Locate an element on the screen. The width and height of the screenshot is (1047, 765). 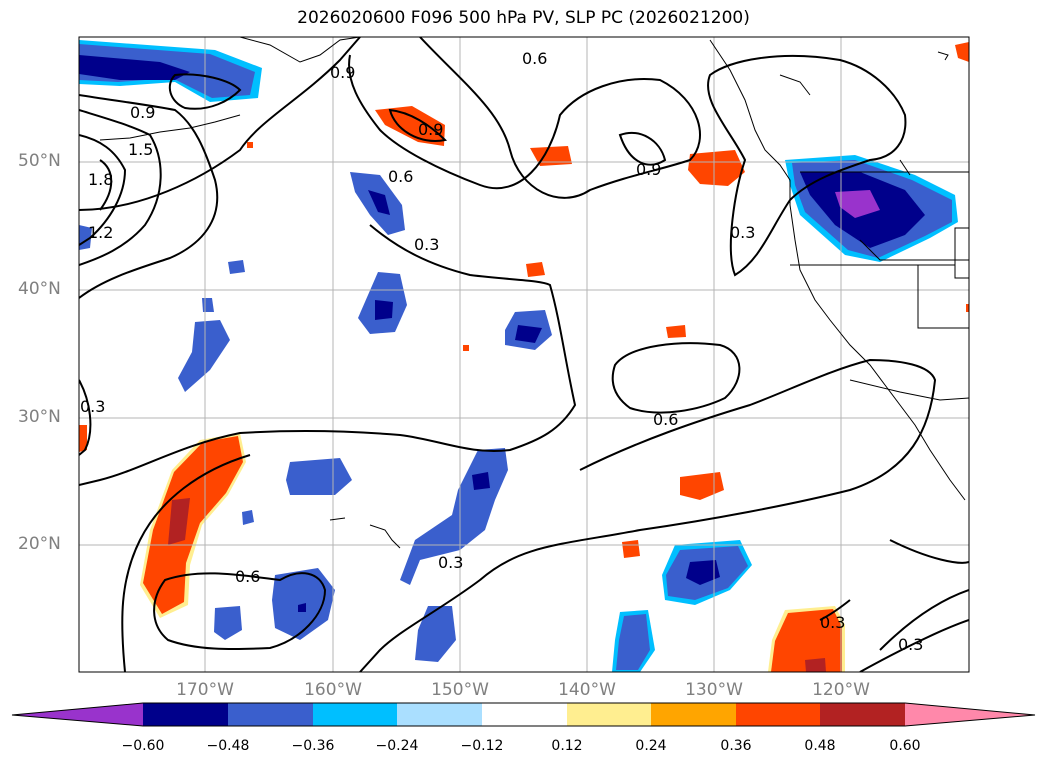
colorbar-tick-label: −0.48 is located at coordinates (228, 746).